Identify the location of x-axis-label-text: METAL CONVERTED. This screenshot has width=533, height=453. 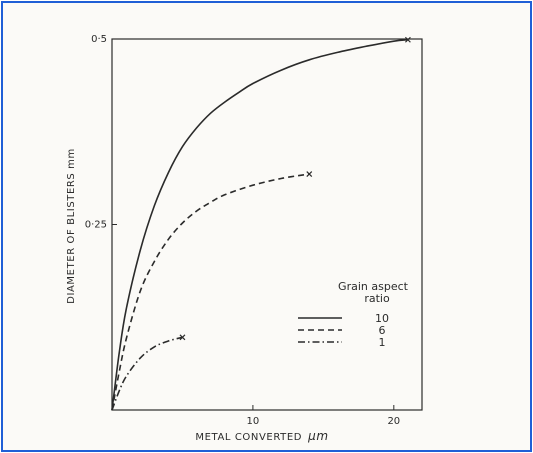
(248, 437).